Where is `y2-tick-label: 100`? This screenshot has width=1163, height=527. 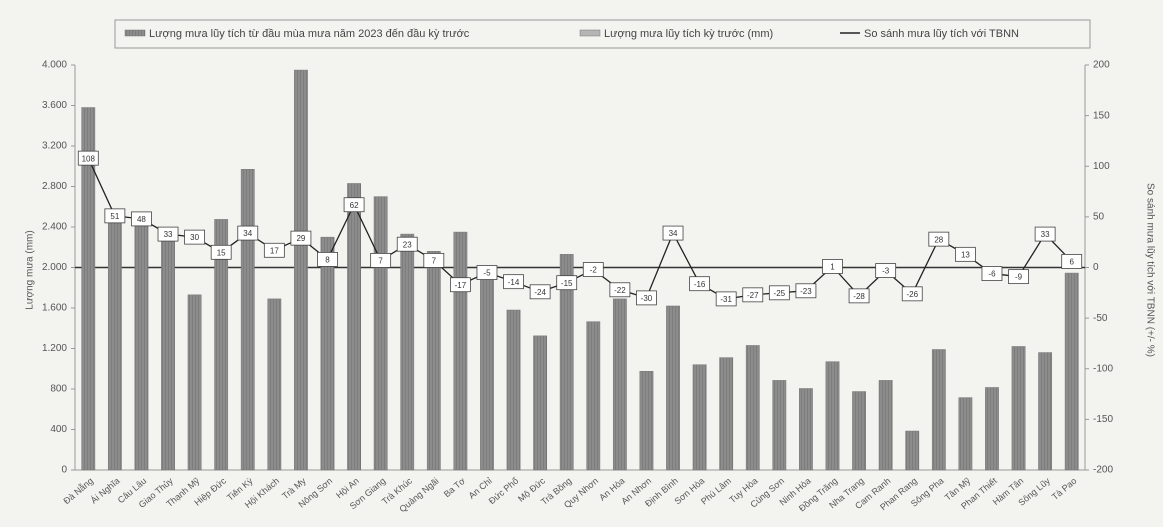 y2-tick-label: 100 is located at coordinates (1101, 166).